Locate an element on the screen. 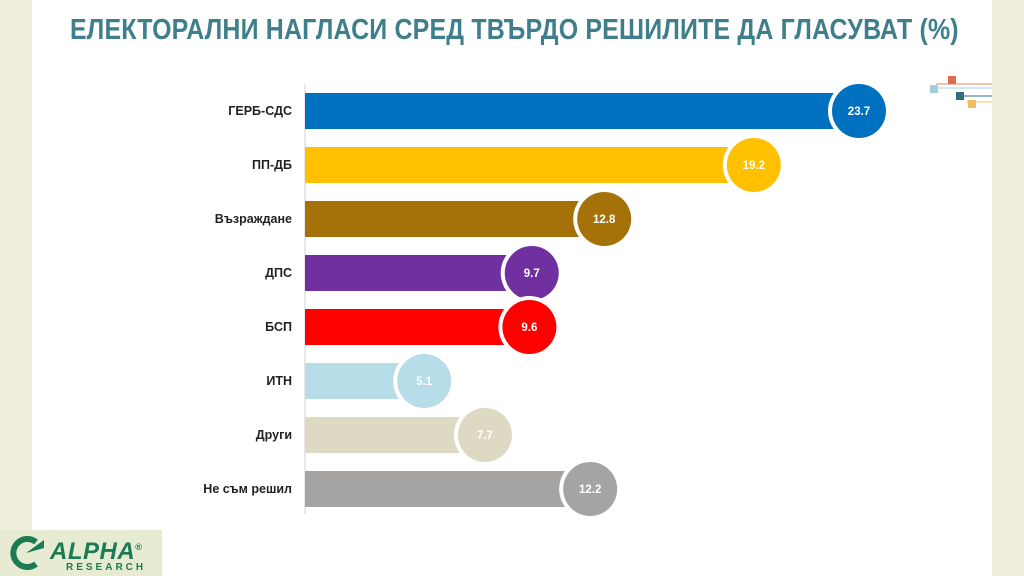 The height and width of the screenshot is (576, 1024). decorative-squares is located at coordinates (961, 92).